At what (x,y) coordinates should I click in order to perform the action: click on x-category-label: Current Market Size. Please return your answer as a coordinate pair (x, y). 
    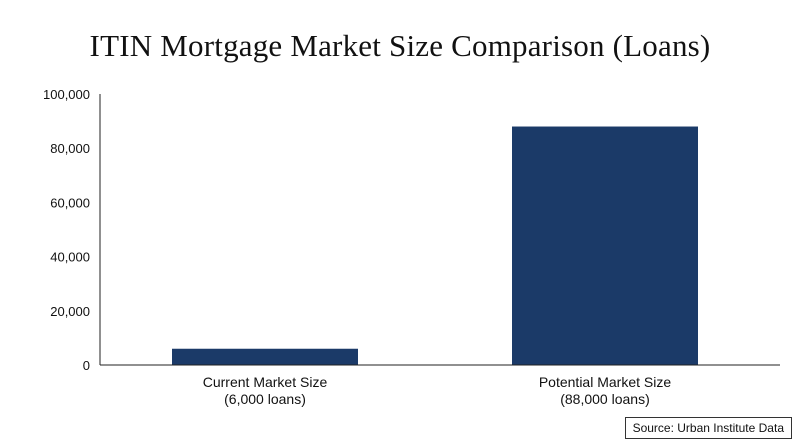
    Looking at the image, I should click on (265, 382).